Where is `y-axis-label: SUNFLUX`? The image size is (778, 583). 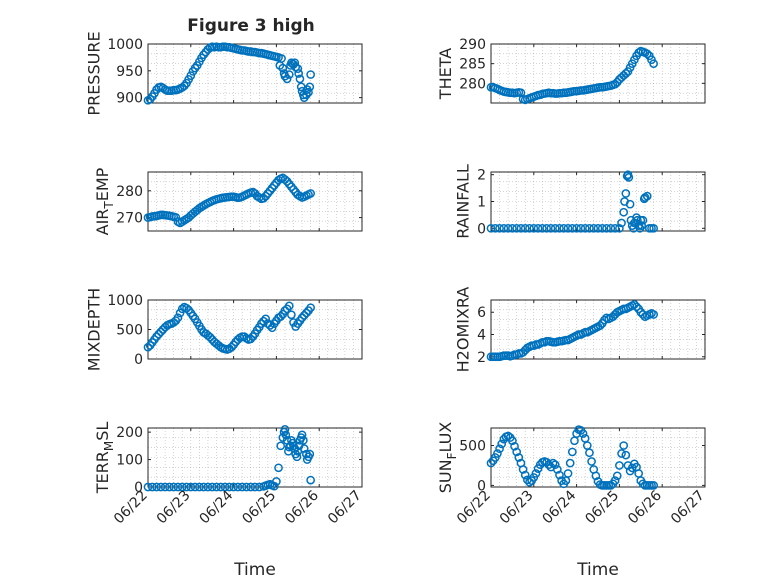
y-axis-label: SUNFLUX is located at coordinates (447, 458).